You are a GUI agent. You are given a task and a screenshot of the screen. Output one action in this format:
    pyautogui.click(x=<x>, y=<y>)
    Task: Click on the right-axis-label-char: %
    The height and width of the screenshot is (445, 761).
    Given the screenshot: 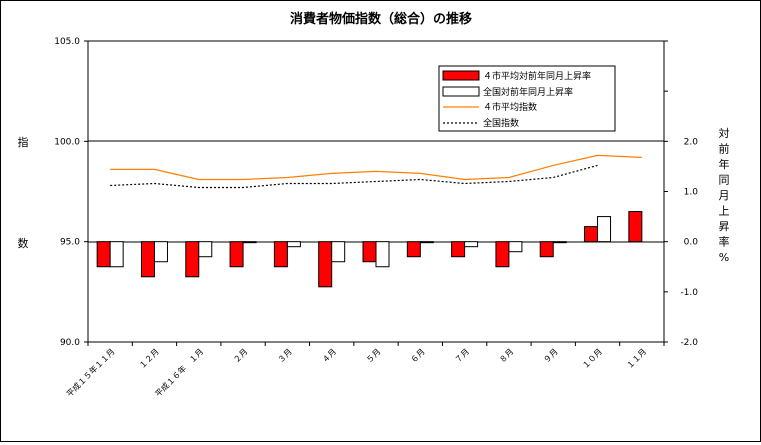 What is the action you would take?
    pyautogui.click(x=724, y=257)
    